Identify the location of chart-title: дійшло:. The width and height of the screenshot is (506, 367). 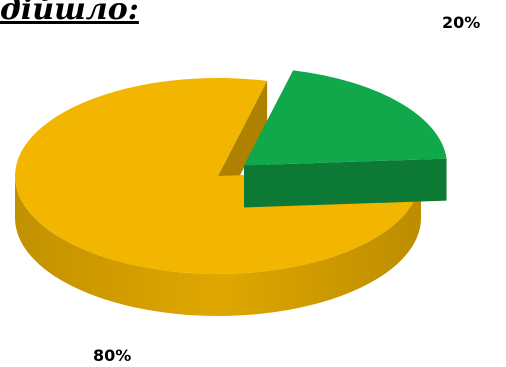
(69, 13).